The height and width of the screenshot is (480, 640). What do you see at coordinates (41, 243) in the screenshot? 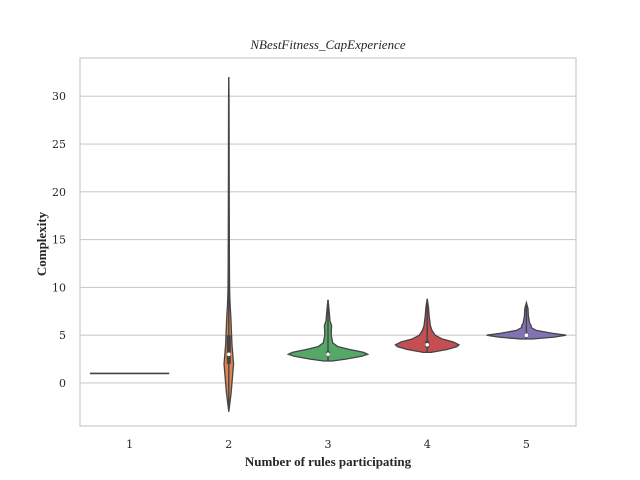
I see `y-axis-title: Complexity` at bounding box center [41, 243].